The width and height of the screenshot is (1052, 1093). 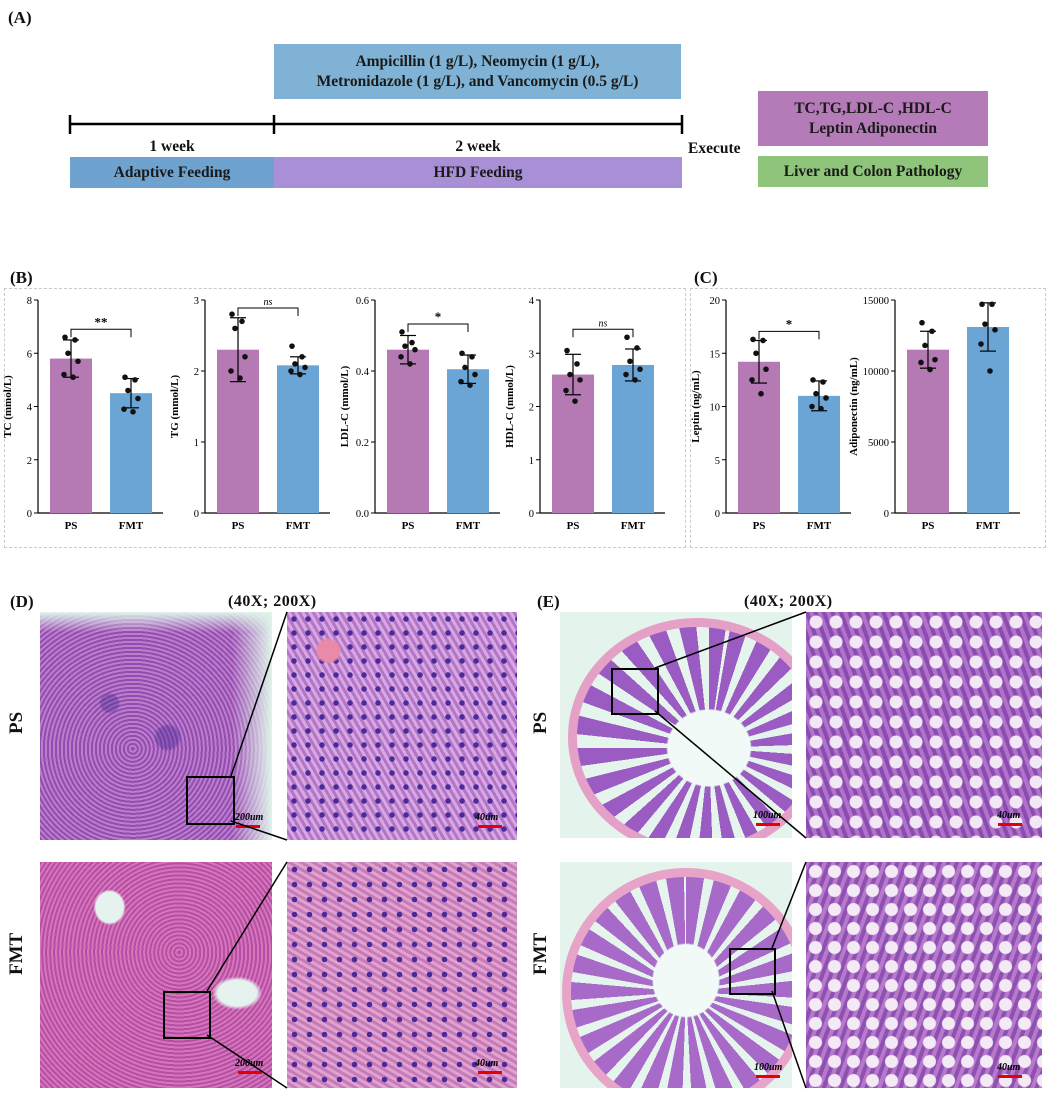 I want to click on ldl-ytick-label: 0.4, so click(x=363, y=372).